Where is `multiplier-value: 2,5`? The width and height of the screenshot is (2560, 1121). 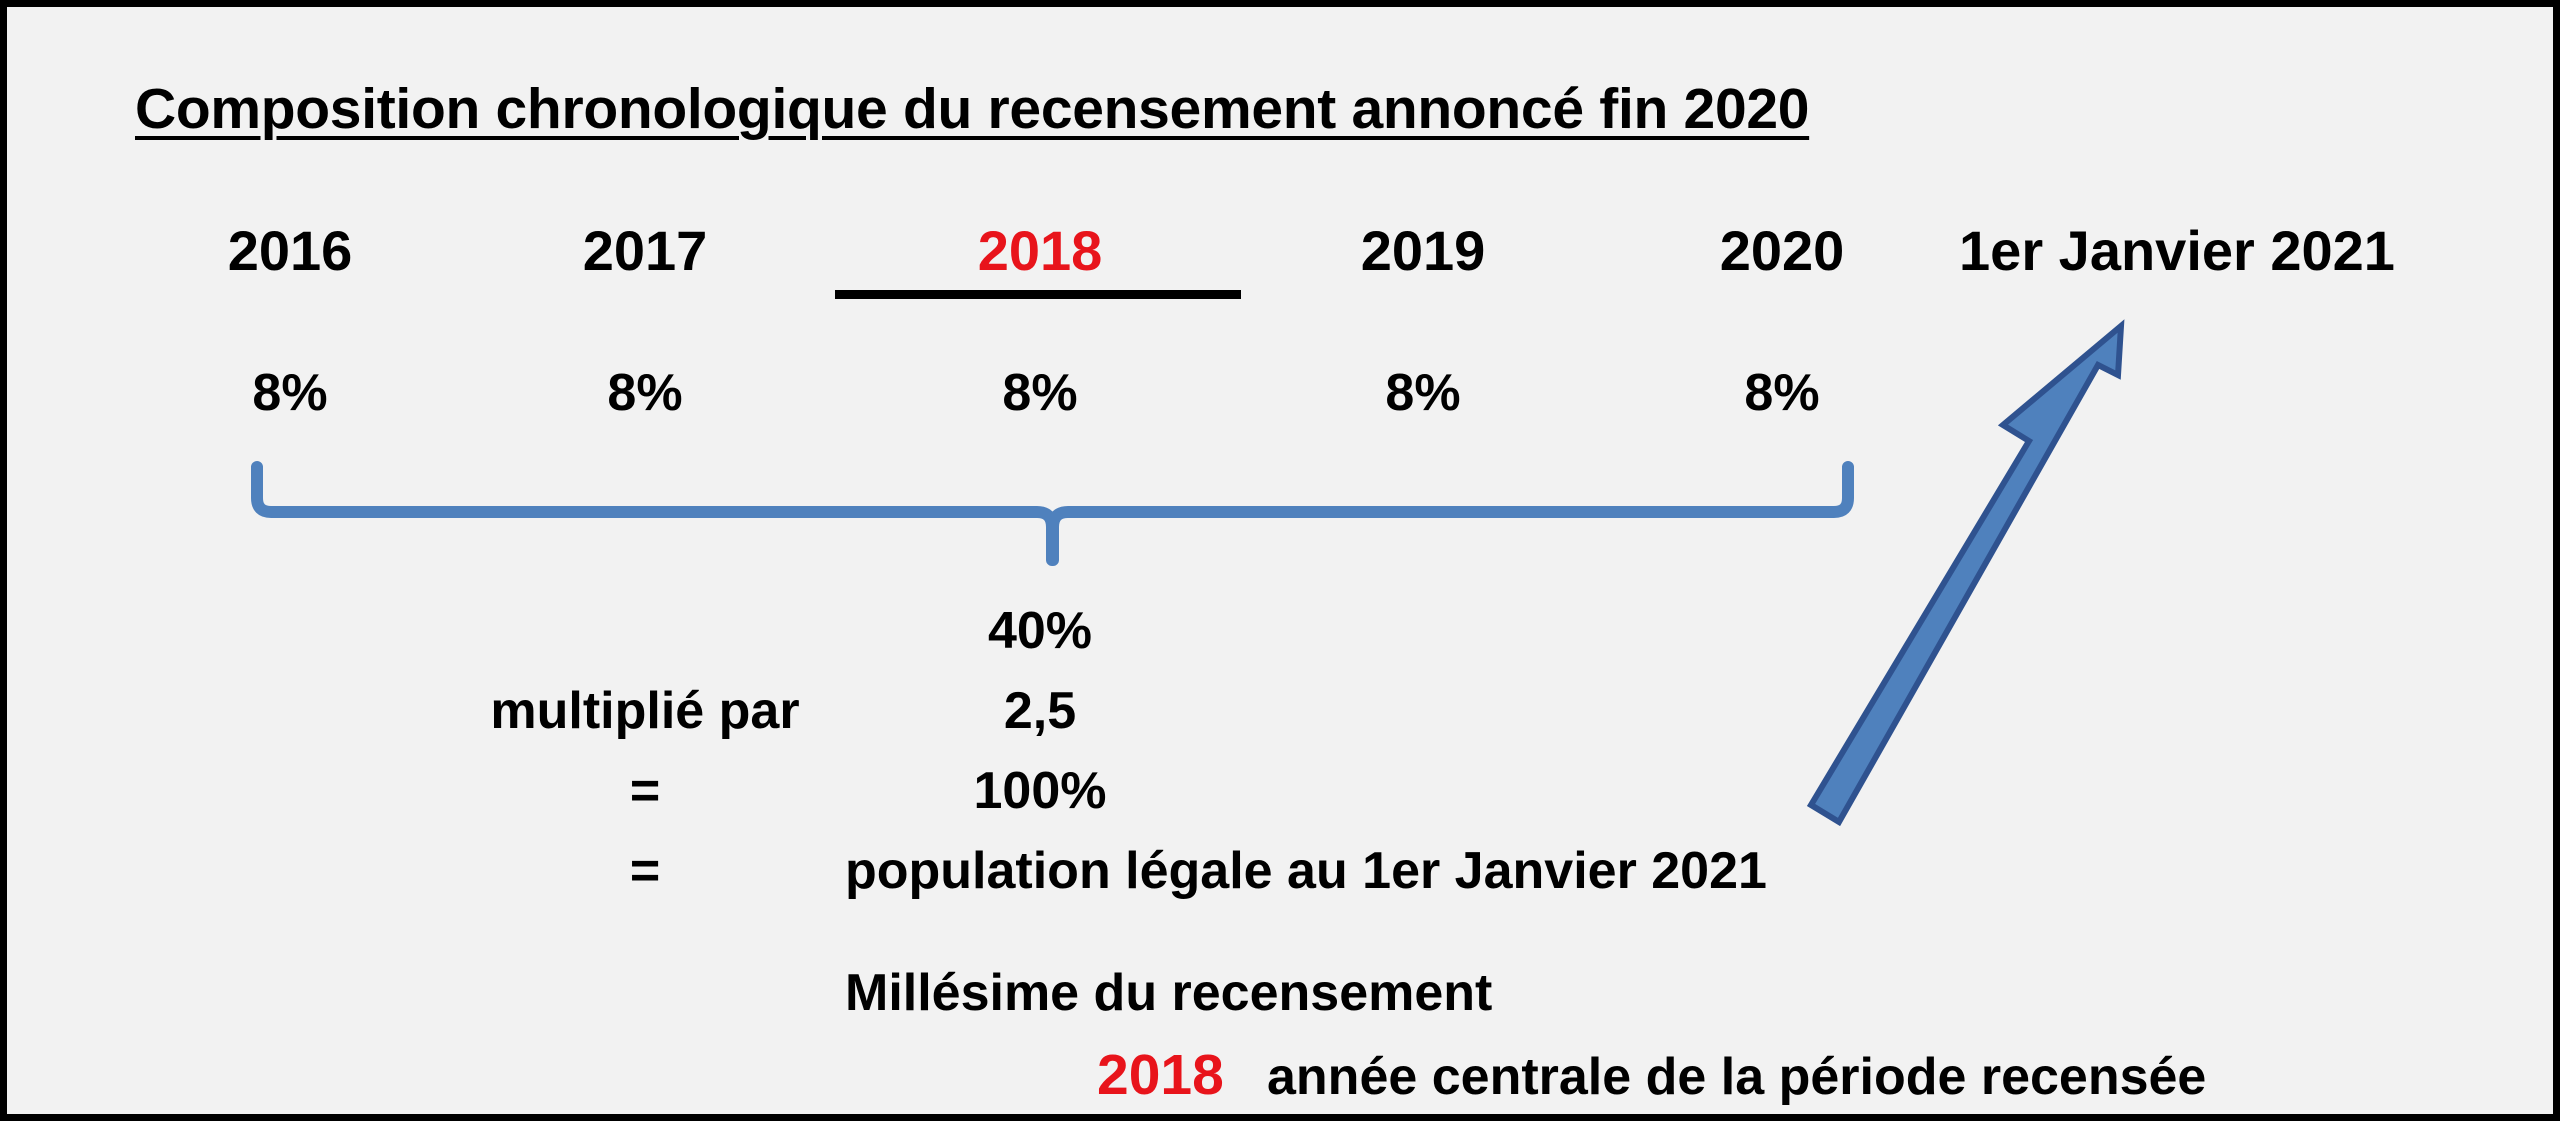
multiplier-value: 2,5 is located at coordinates (1040, 711).